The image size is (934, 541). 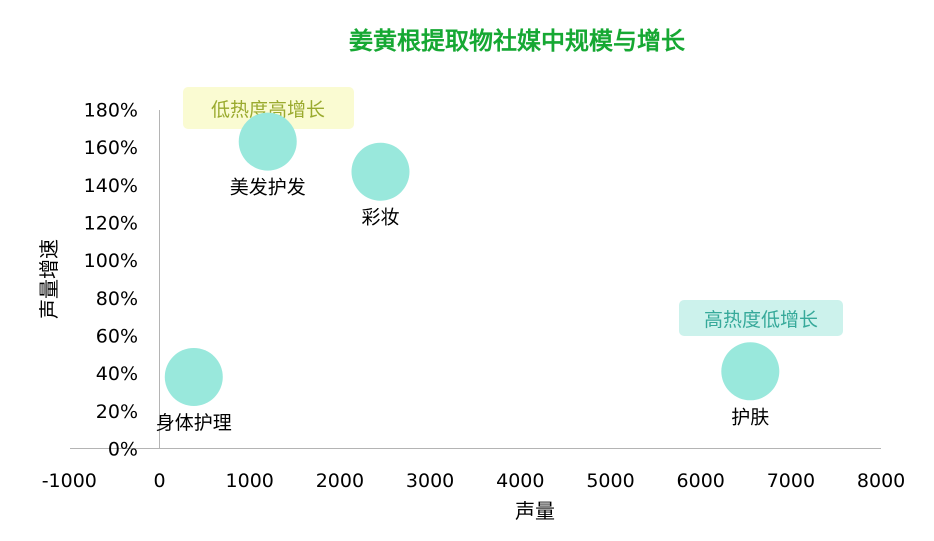 What do you see at coordinates (49, 279) in the screenshot?
I see `y-axis-title: 声量增速` at bounding box center [49, 279].